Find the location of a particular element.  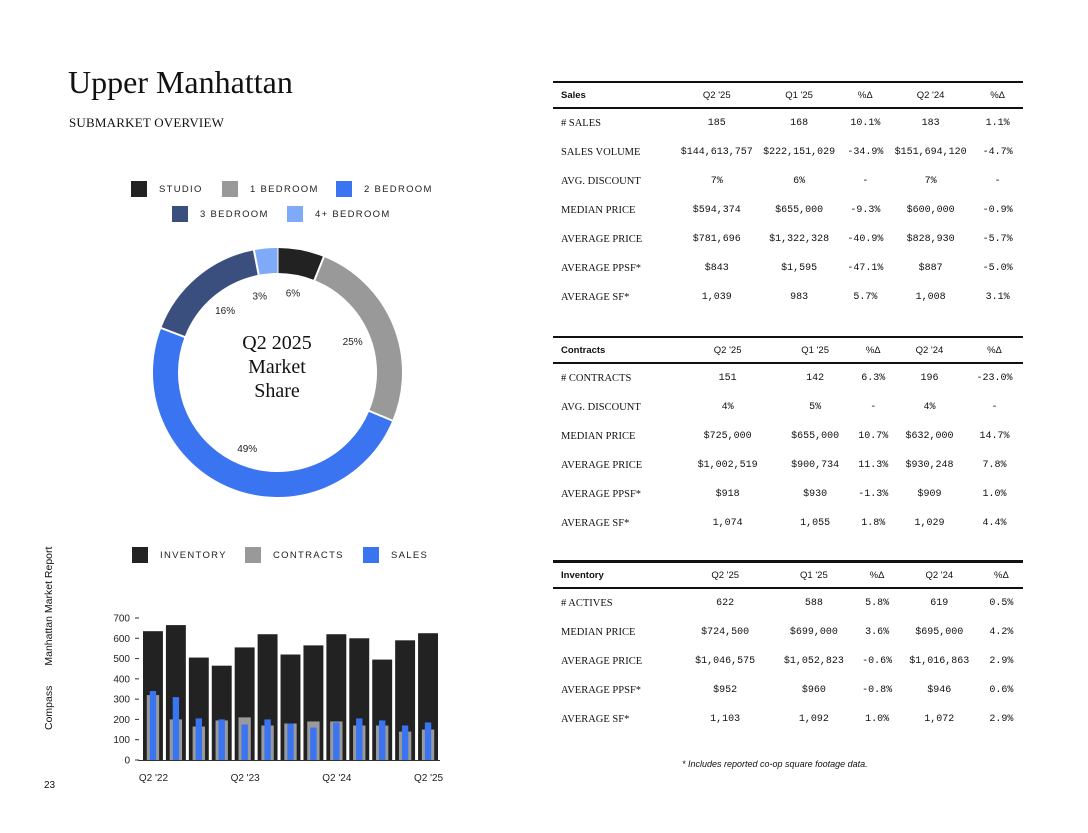

cell: 1,103 is located at coordinates (725, 719).